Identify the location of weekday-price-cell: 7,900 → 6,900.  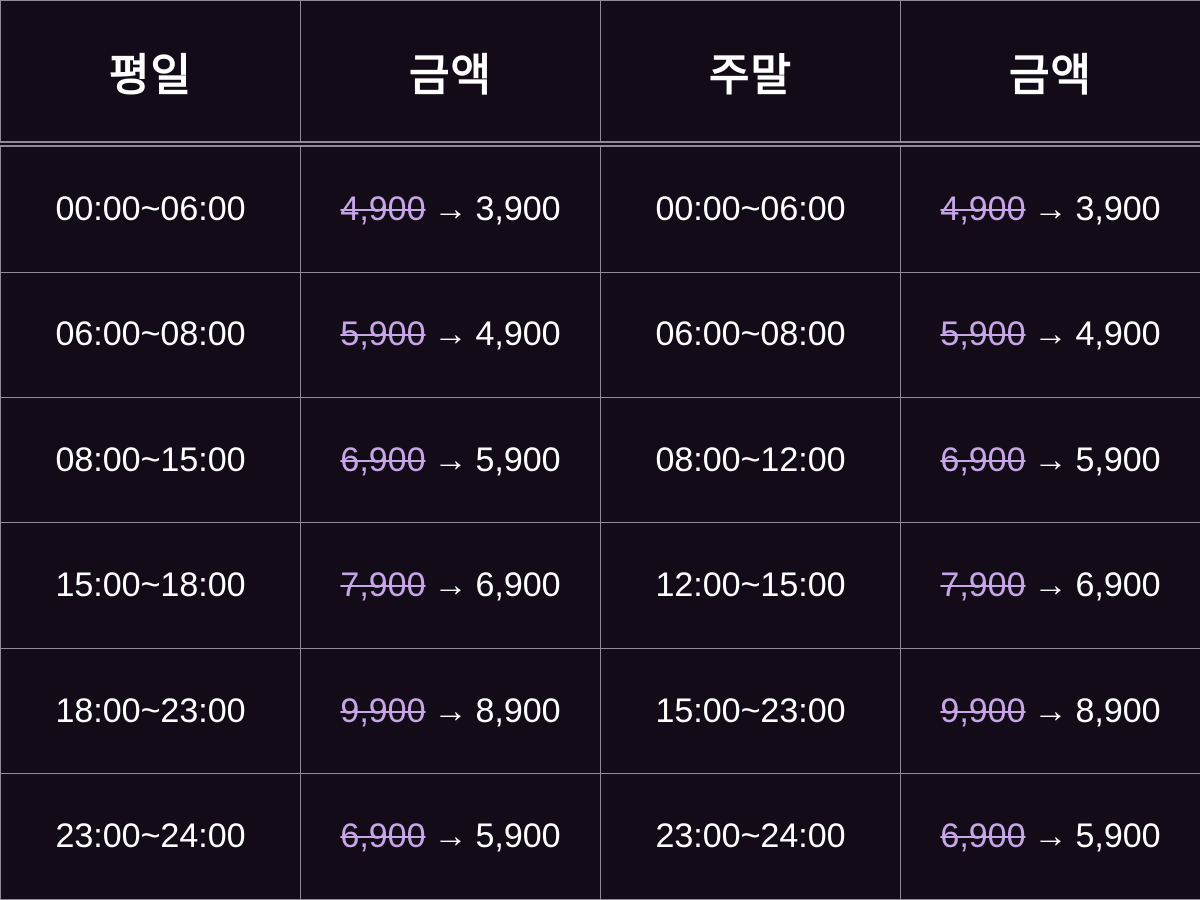
(450, 585).